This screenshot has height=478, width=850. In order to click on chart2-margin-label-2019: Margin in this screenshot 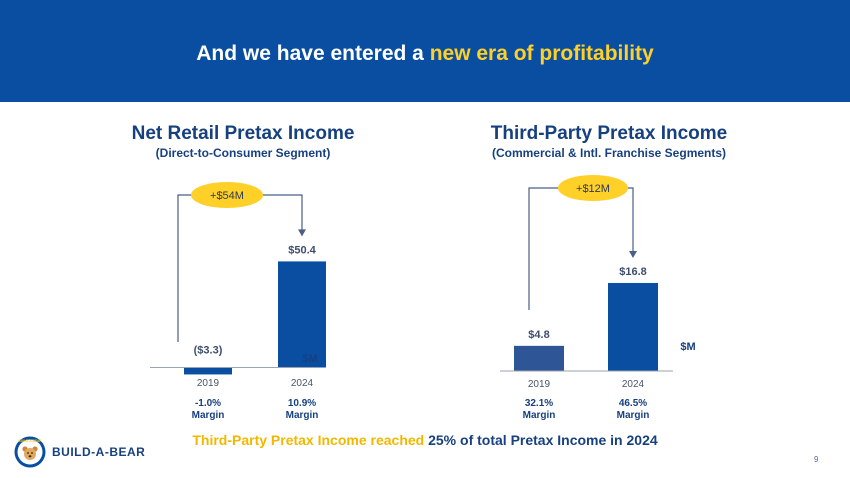, I will do `click(539, 415)`.